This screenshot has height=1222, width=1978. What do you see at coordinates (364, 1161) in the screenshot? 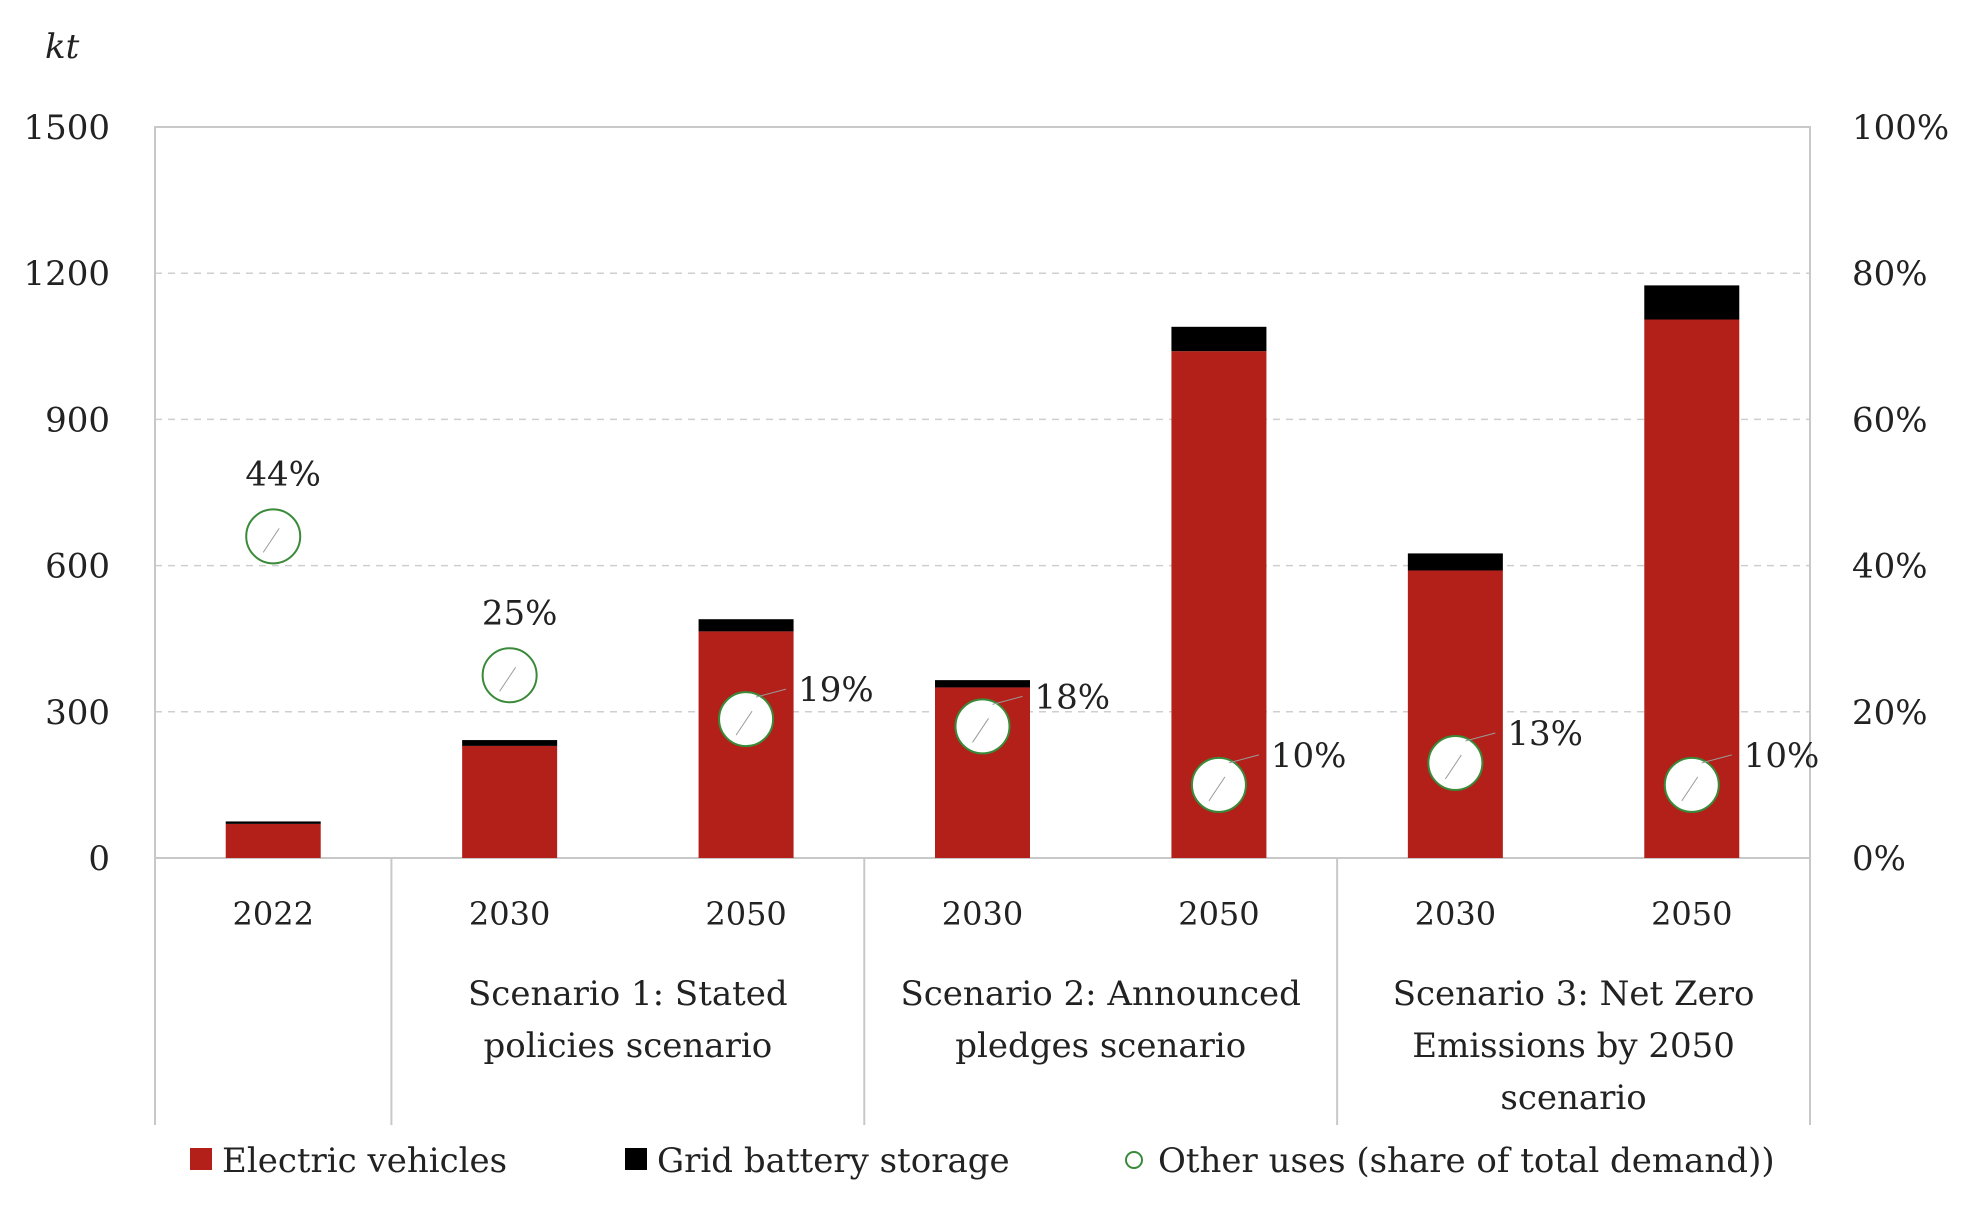
I see `legend-label-electric-vehicles: Electric vehicles` at bounding box center [364, 1161].